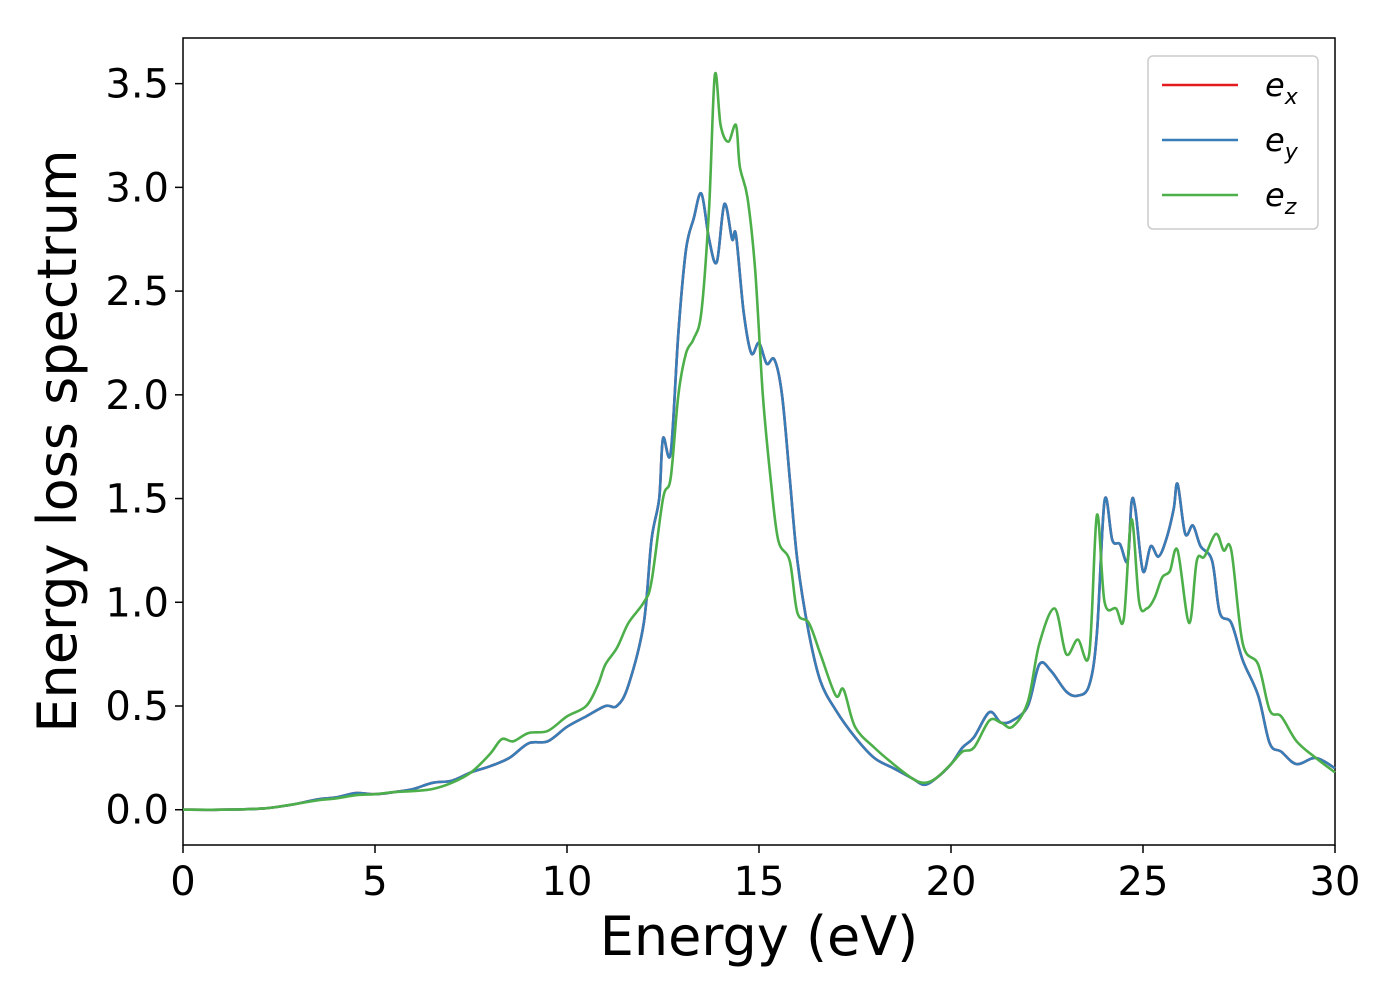  Describe the element at coordinates (137, 85) in the screenshot. I see `y-tick-label: 3.5` at that location.